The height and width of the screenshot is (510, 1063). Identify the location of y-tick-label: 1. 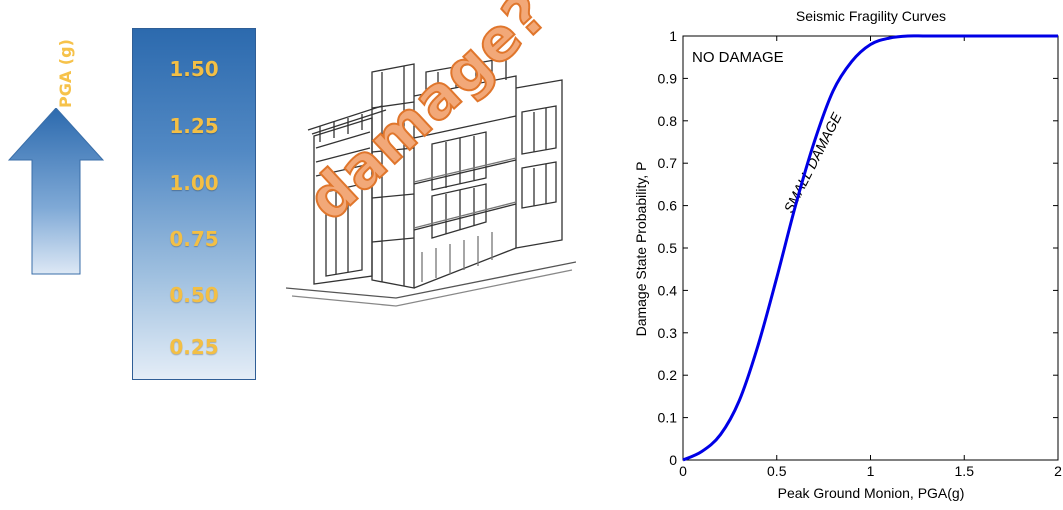
(673, 36).